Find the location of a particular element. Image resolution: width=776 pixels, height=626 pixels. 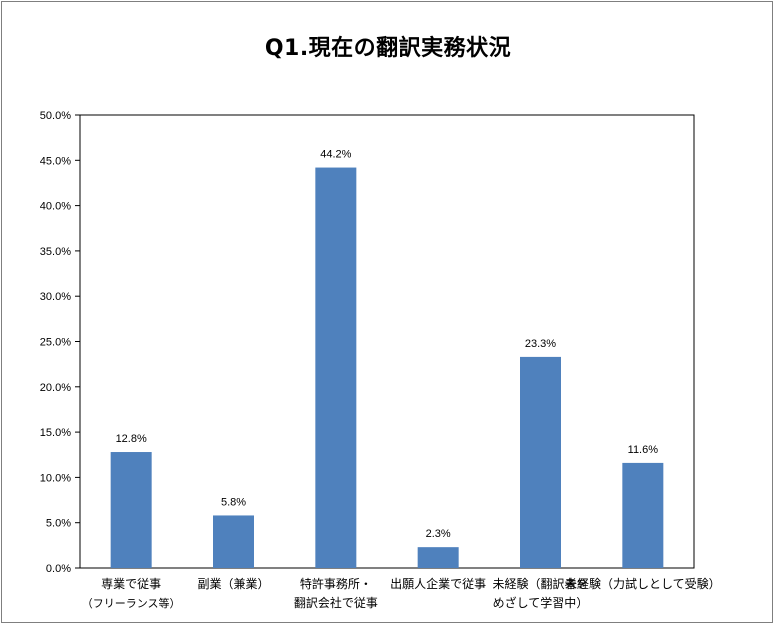

y-tick-label: 45.0% is located at coordinates (55, 161).